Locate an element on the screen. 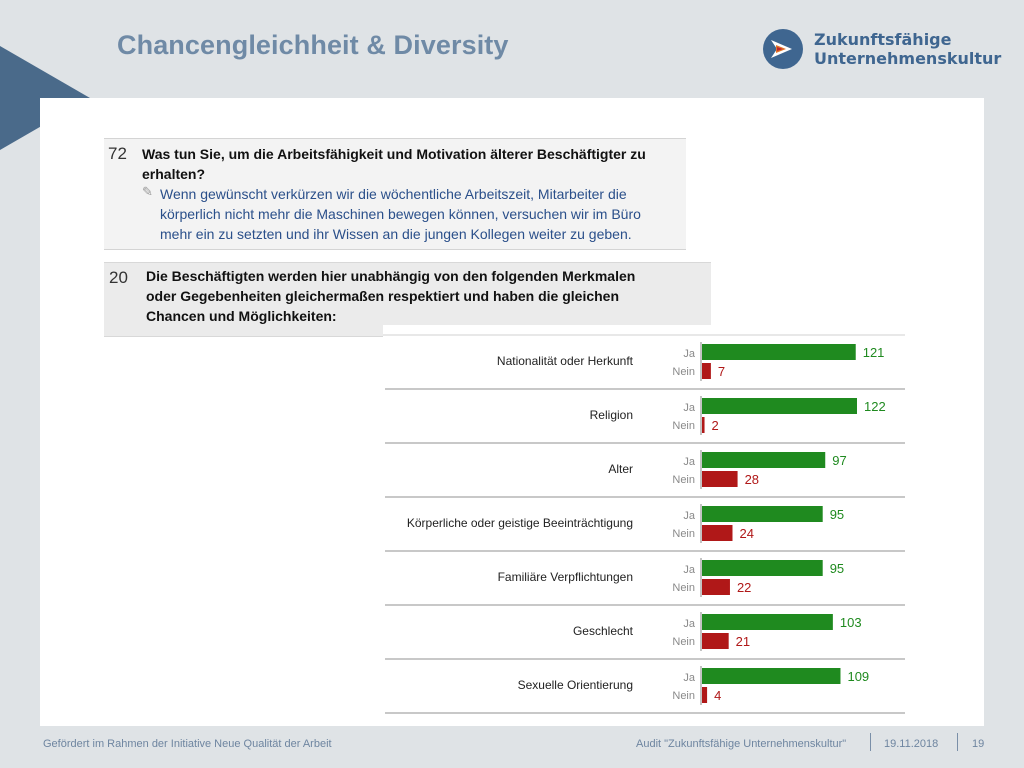 Image resolution: width=1024 pixels, height=768 pixels. data-label-ja: 122 is located at coordinates (875, 406).